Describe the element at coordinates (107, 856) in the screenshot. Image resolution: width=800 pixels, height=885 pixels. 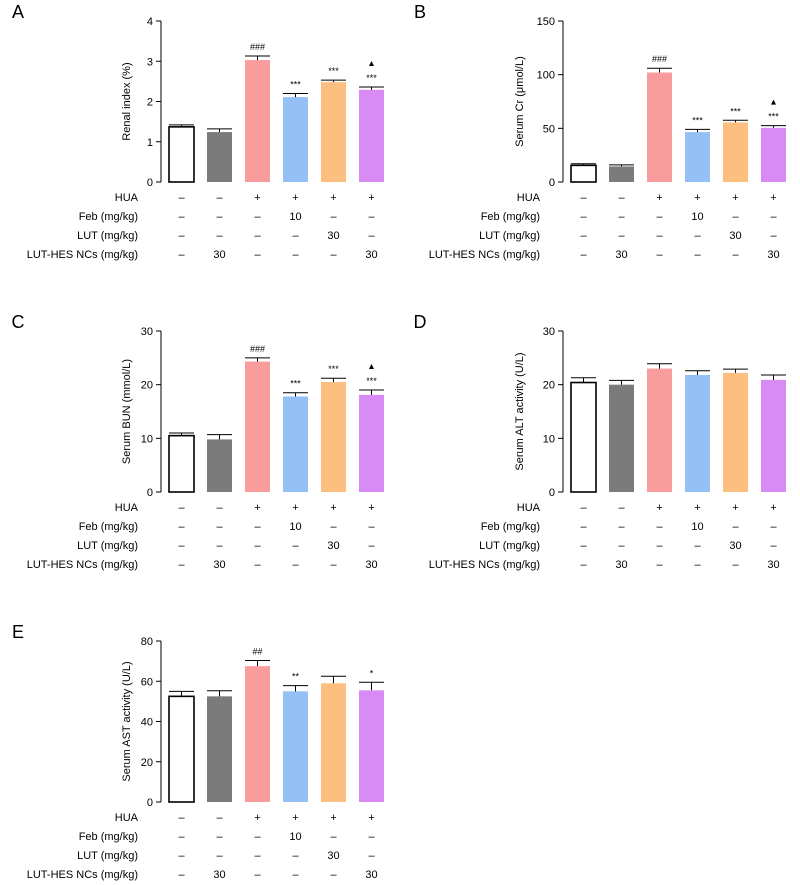
I see `row-label: LUT (mg/kg)` at that location.